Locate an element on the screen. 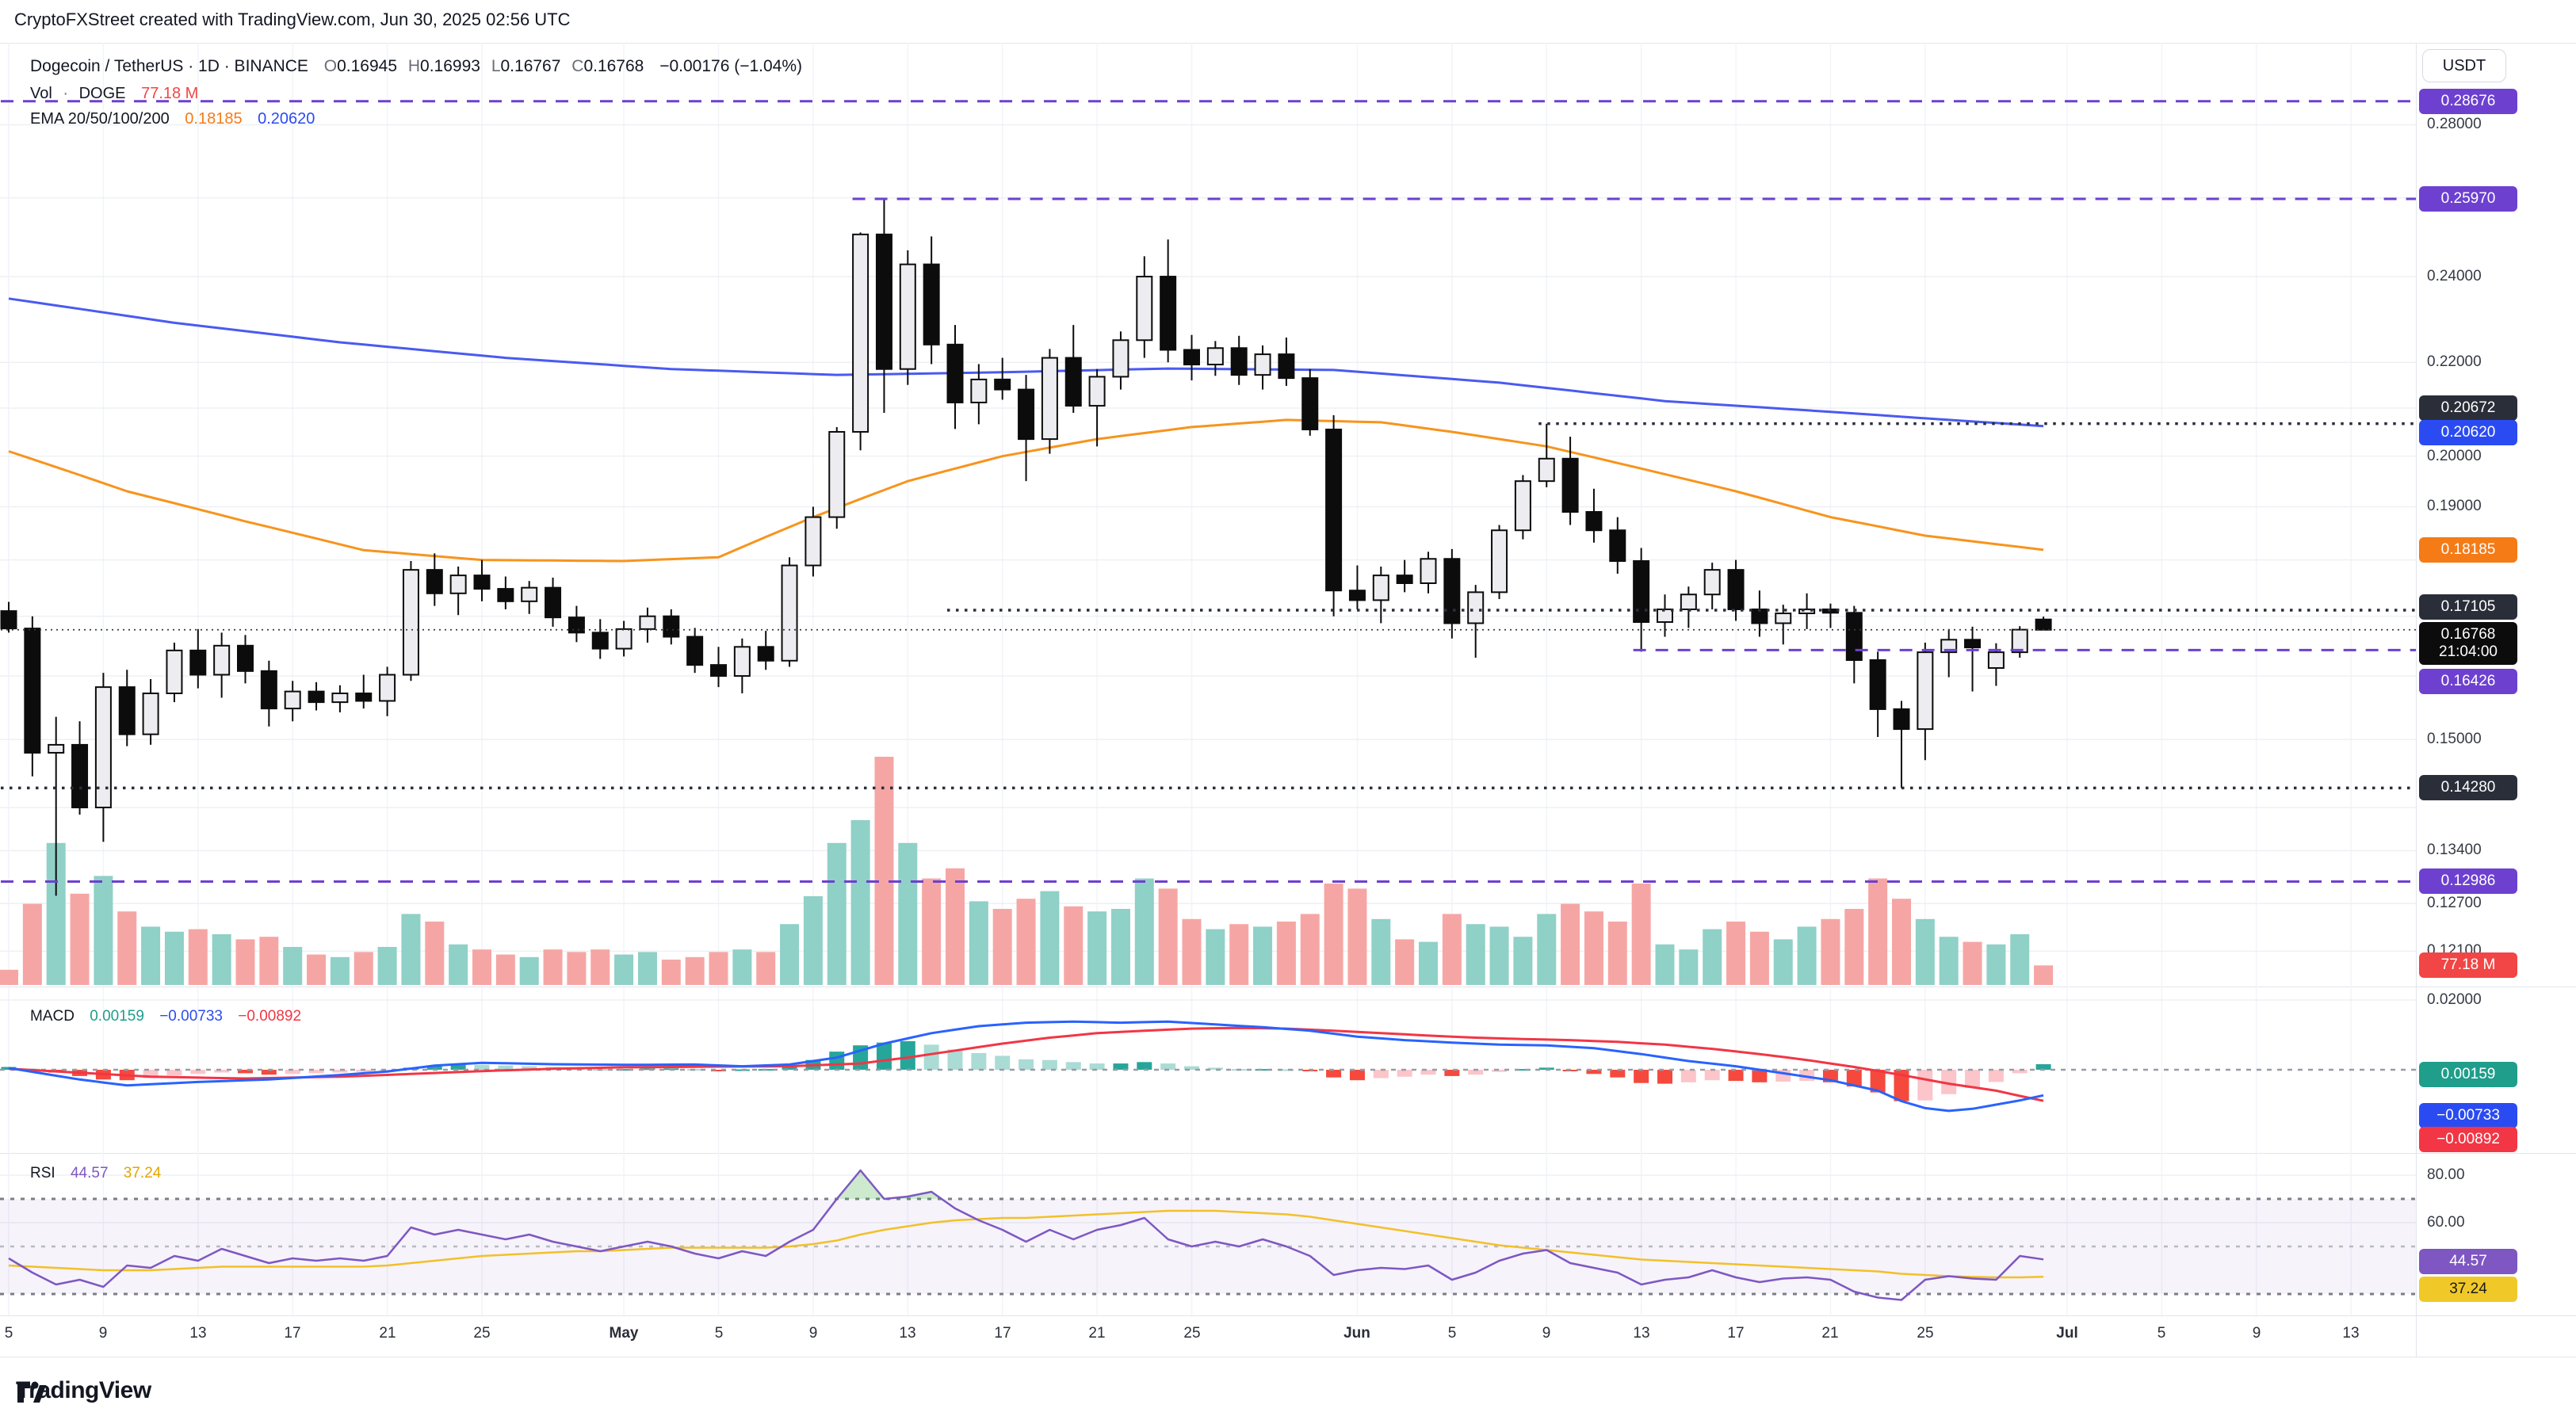 The image size is (2576, 1420). rsi-band is located at coordinates (1208, 1246).